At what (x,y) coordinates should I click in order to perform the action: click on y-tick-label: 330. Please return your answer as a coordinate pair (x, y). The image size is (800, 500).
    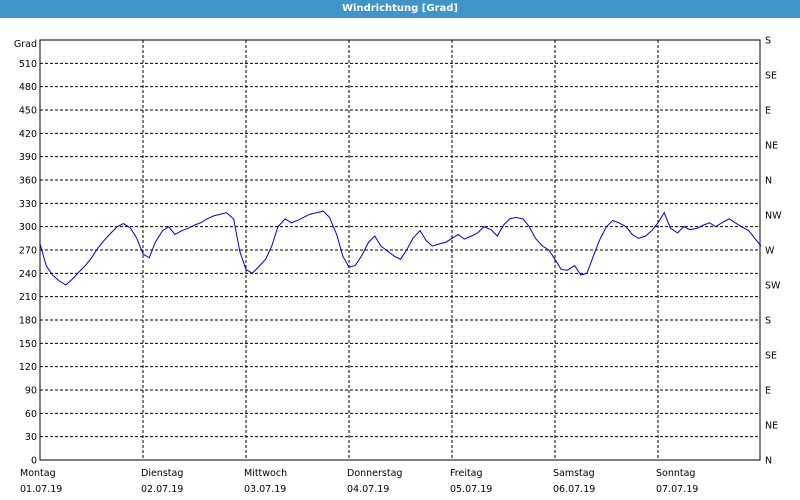
    Looking at the image, I should click on (28, 204).